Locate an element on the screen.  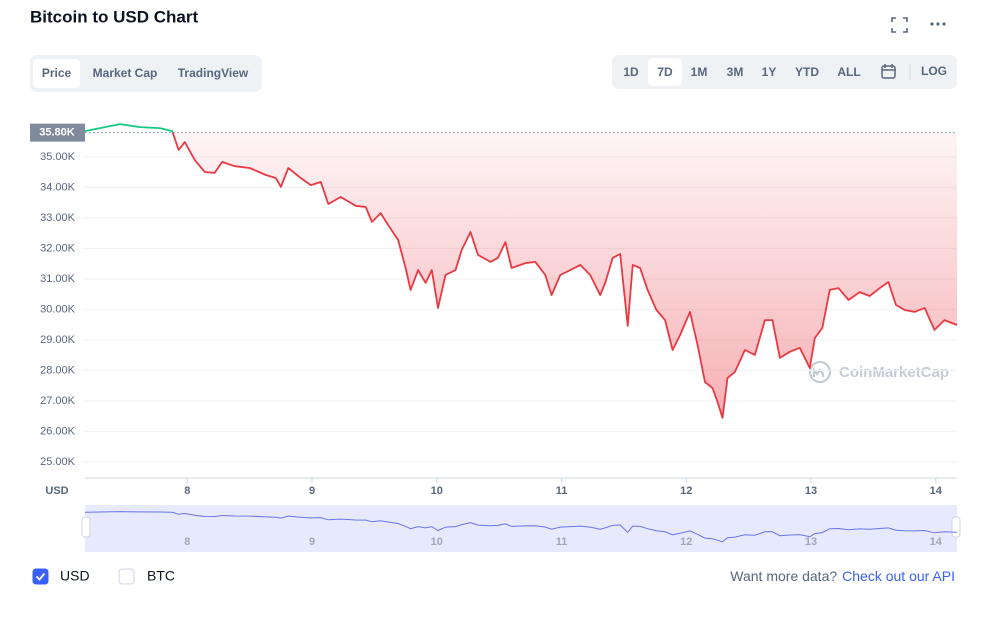
y-tick-label: 25.00K is located at coordinates (58, 462).